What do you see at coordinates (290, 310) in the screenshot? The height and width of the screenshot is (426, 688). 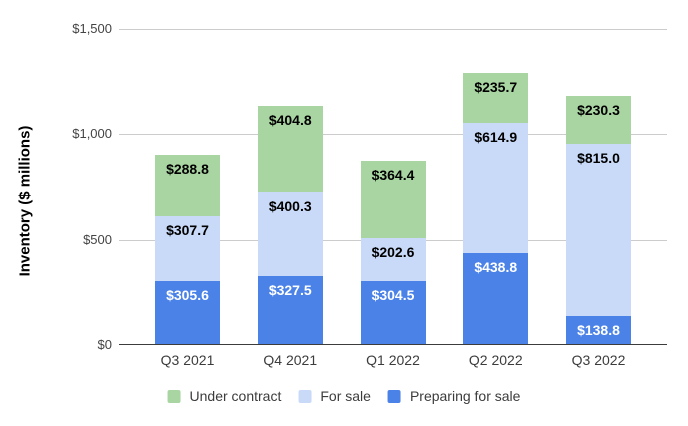 I see `bar-segment: $327.5` at bounding box center [290, 310].